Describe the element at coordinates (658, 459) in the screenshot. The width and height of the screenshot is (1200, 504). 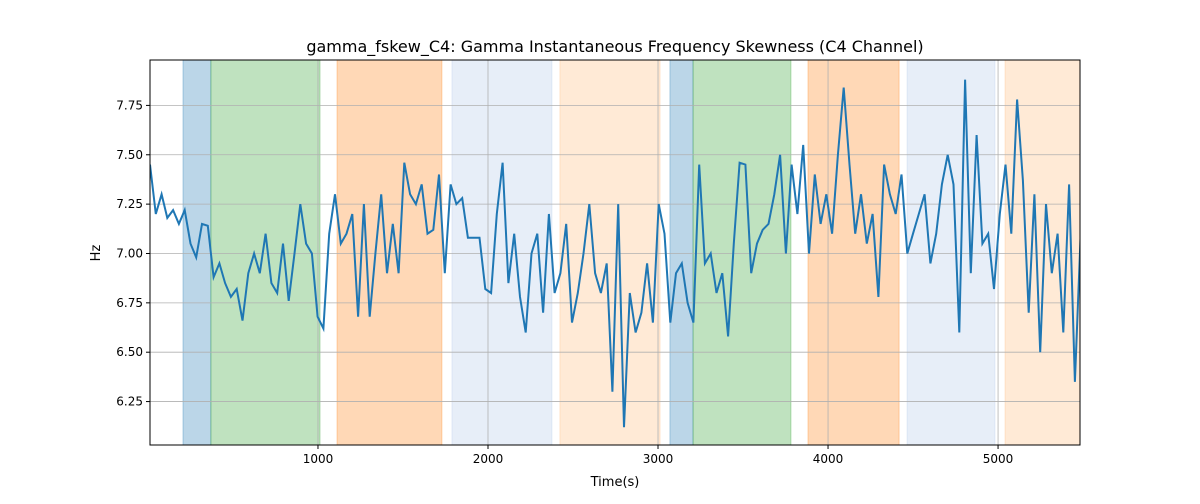
I see `x-tick-label: 3000` at that location.